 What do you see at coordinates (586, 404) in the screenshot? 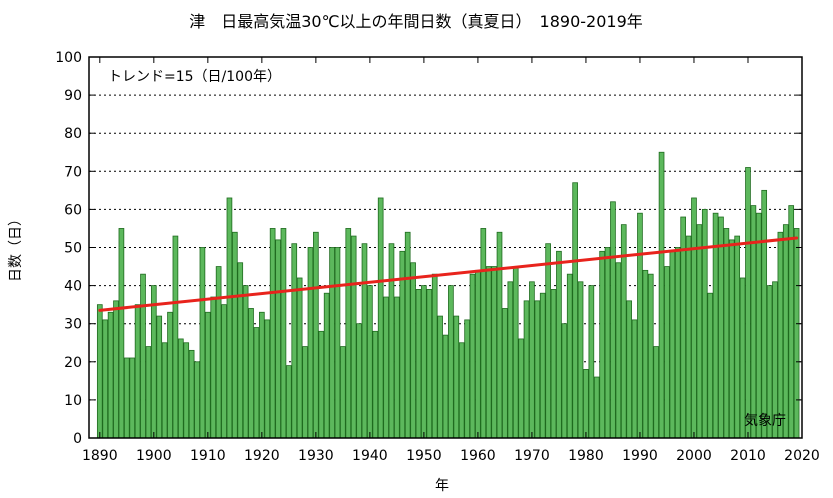
I see `bar-1980` at bounding box center [586, 404].